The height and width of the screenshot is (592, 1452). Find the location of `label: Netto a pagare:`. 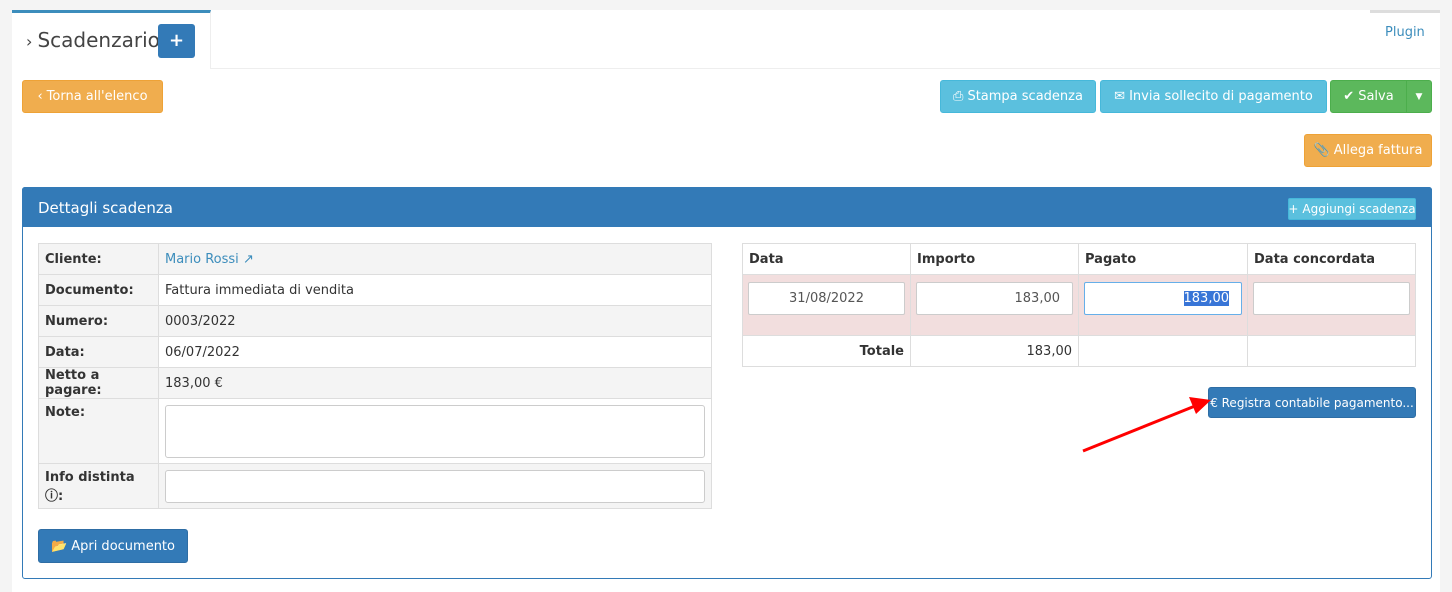

label: Netto a pagare: is located at coordinates (98, 383).